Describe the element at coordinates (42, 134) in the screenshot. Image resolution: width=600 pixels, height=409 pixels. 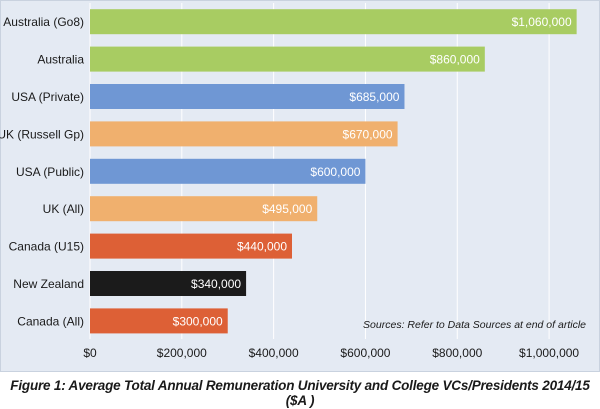
I see `category-label: UK (Russell Gp)` at that location.